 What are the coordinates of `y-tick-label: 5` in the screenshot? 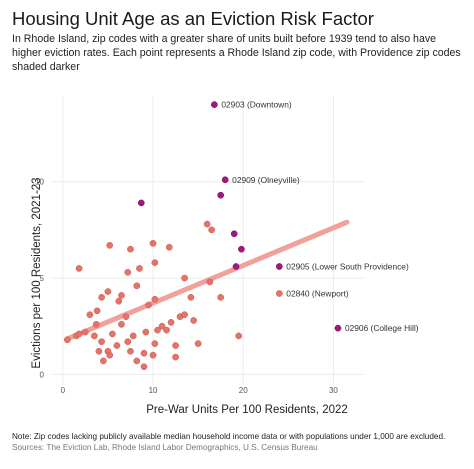 It's located at (42, 278).